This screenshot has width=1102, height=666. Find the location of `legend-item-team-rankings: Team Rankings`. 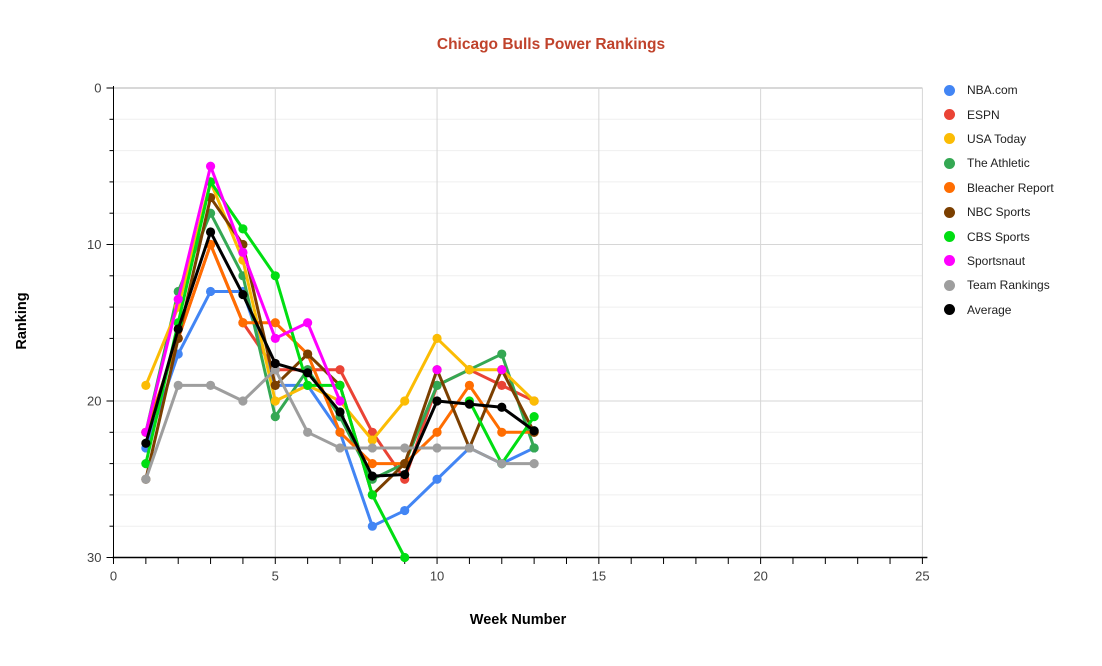

legend-item-team-rankings: Team Rankings is located at coordinates (1023, 285).